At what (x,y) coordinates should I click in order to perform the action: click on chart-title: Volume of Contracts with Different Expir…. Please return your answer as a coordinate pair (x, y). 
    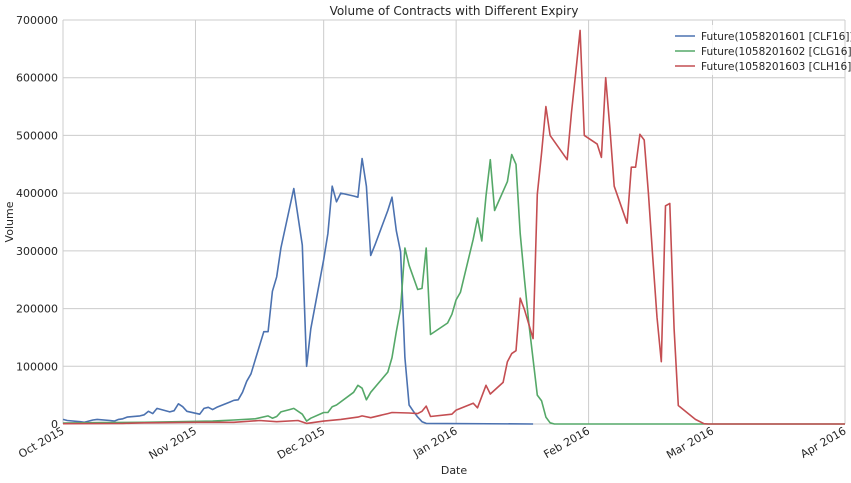
    Looking at the image, I should click on (454, 11).